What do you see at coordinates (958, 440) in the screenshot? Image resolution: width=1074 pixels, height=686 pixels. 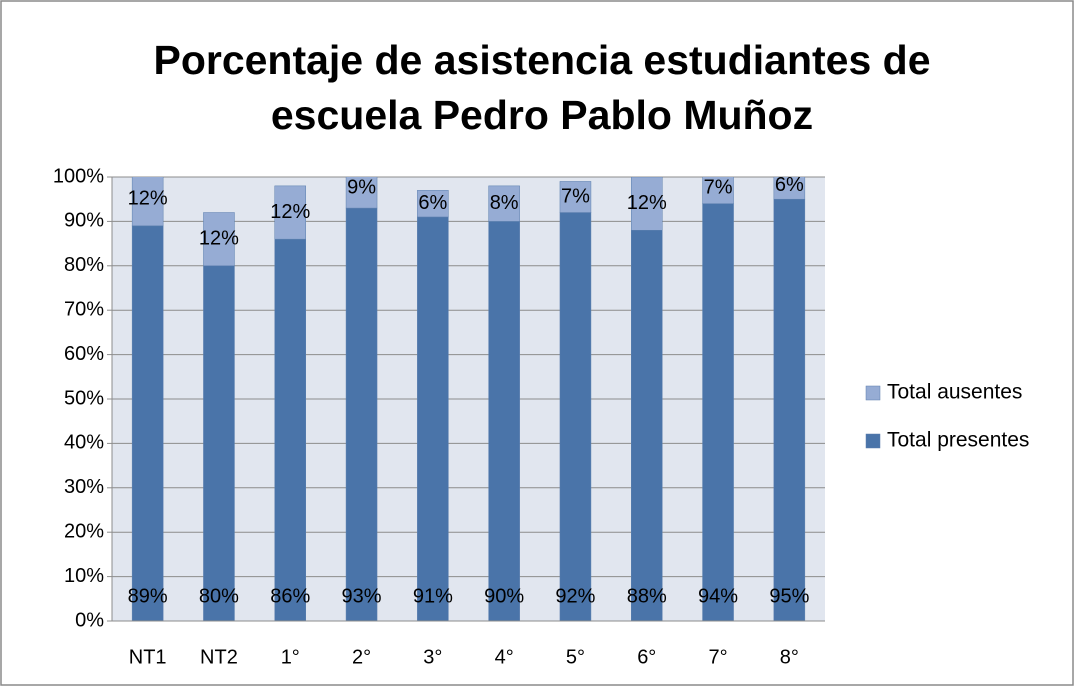 I see `legend-label: Total presentes` at bounding box center [958, 440].